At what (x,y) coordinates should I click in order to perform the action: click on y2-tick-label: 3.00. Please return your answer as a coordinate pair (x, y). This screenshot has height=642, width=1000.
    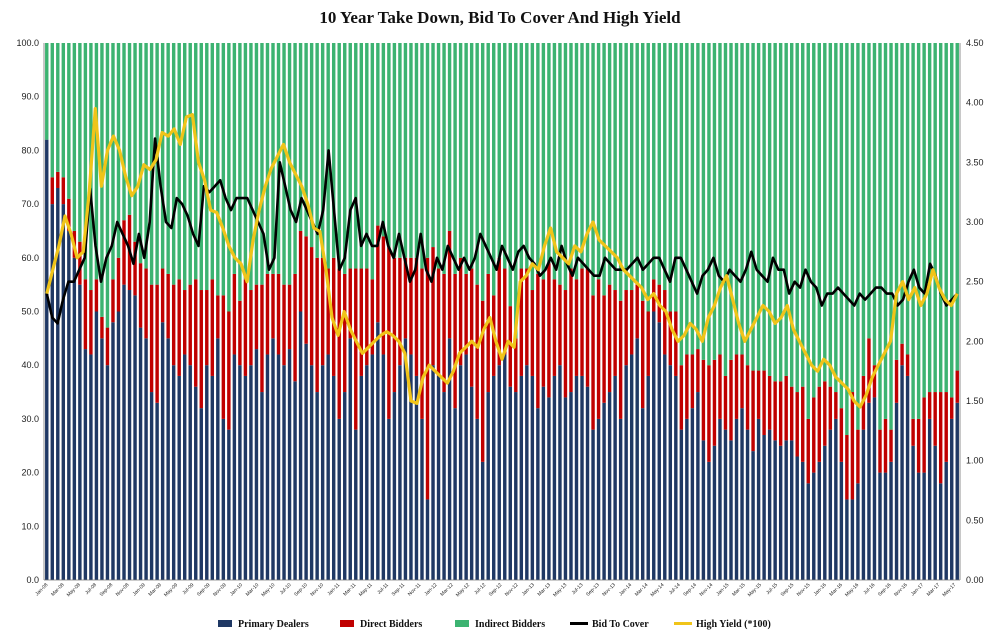
    Looking at the image, I should click on (975, 222).